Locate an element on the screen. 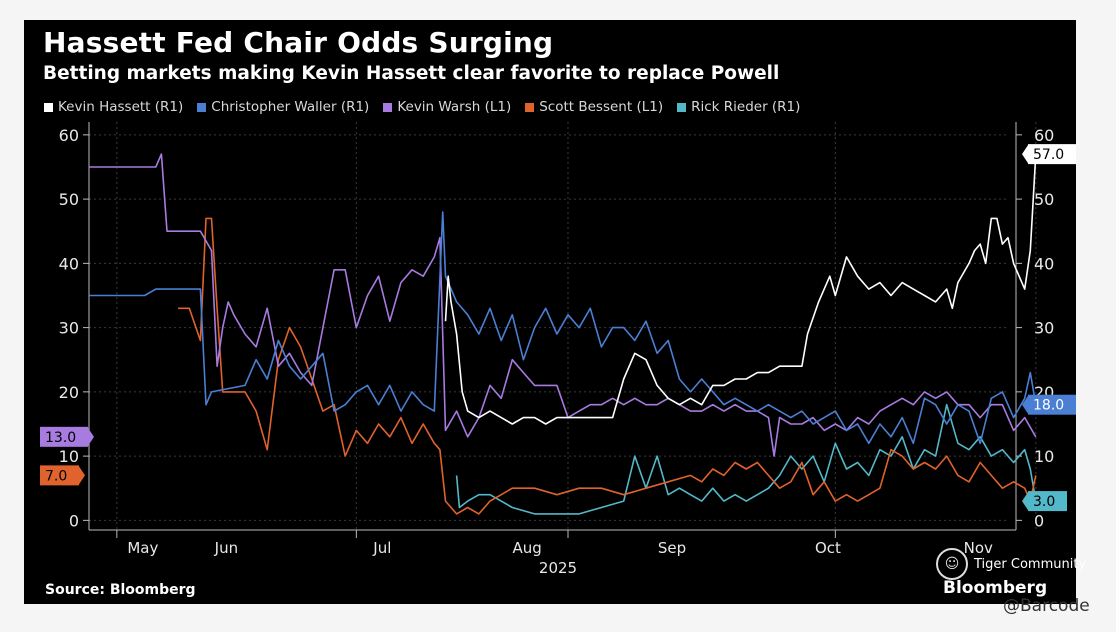  value-tag-rieder: 3.0 is located at coordinates (1044, 501).